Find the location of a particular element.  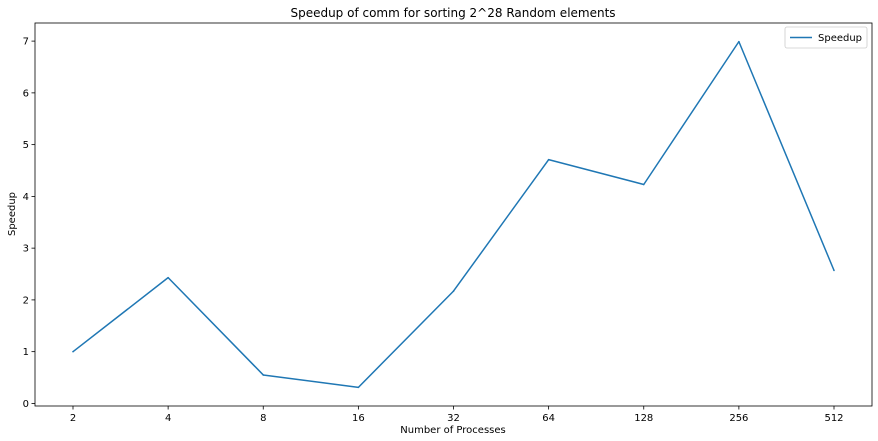

legend-box is located at coordinates (826, 37).